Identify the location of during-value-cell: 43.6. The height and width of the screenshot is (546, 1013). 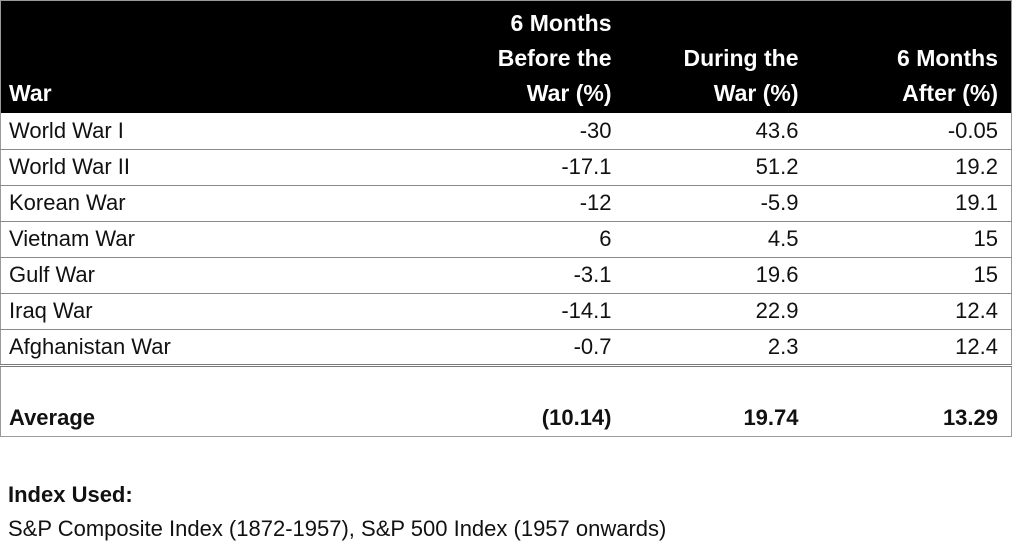
(718, 131).